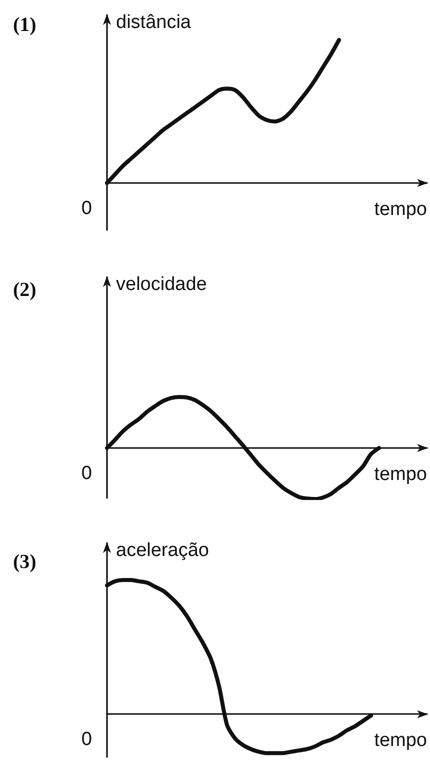 The height and width of the screenshot is (765, 430). What do you see at coordinates (154, 22) in the screenshot?
I see `y-axis-title: distância` at bounding box center [154, 22].